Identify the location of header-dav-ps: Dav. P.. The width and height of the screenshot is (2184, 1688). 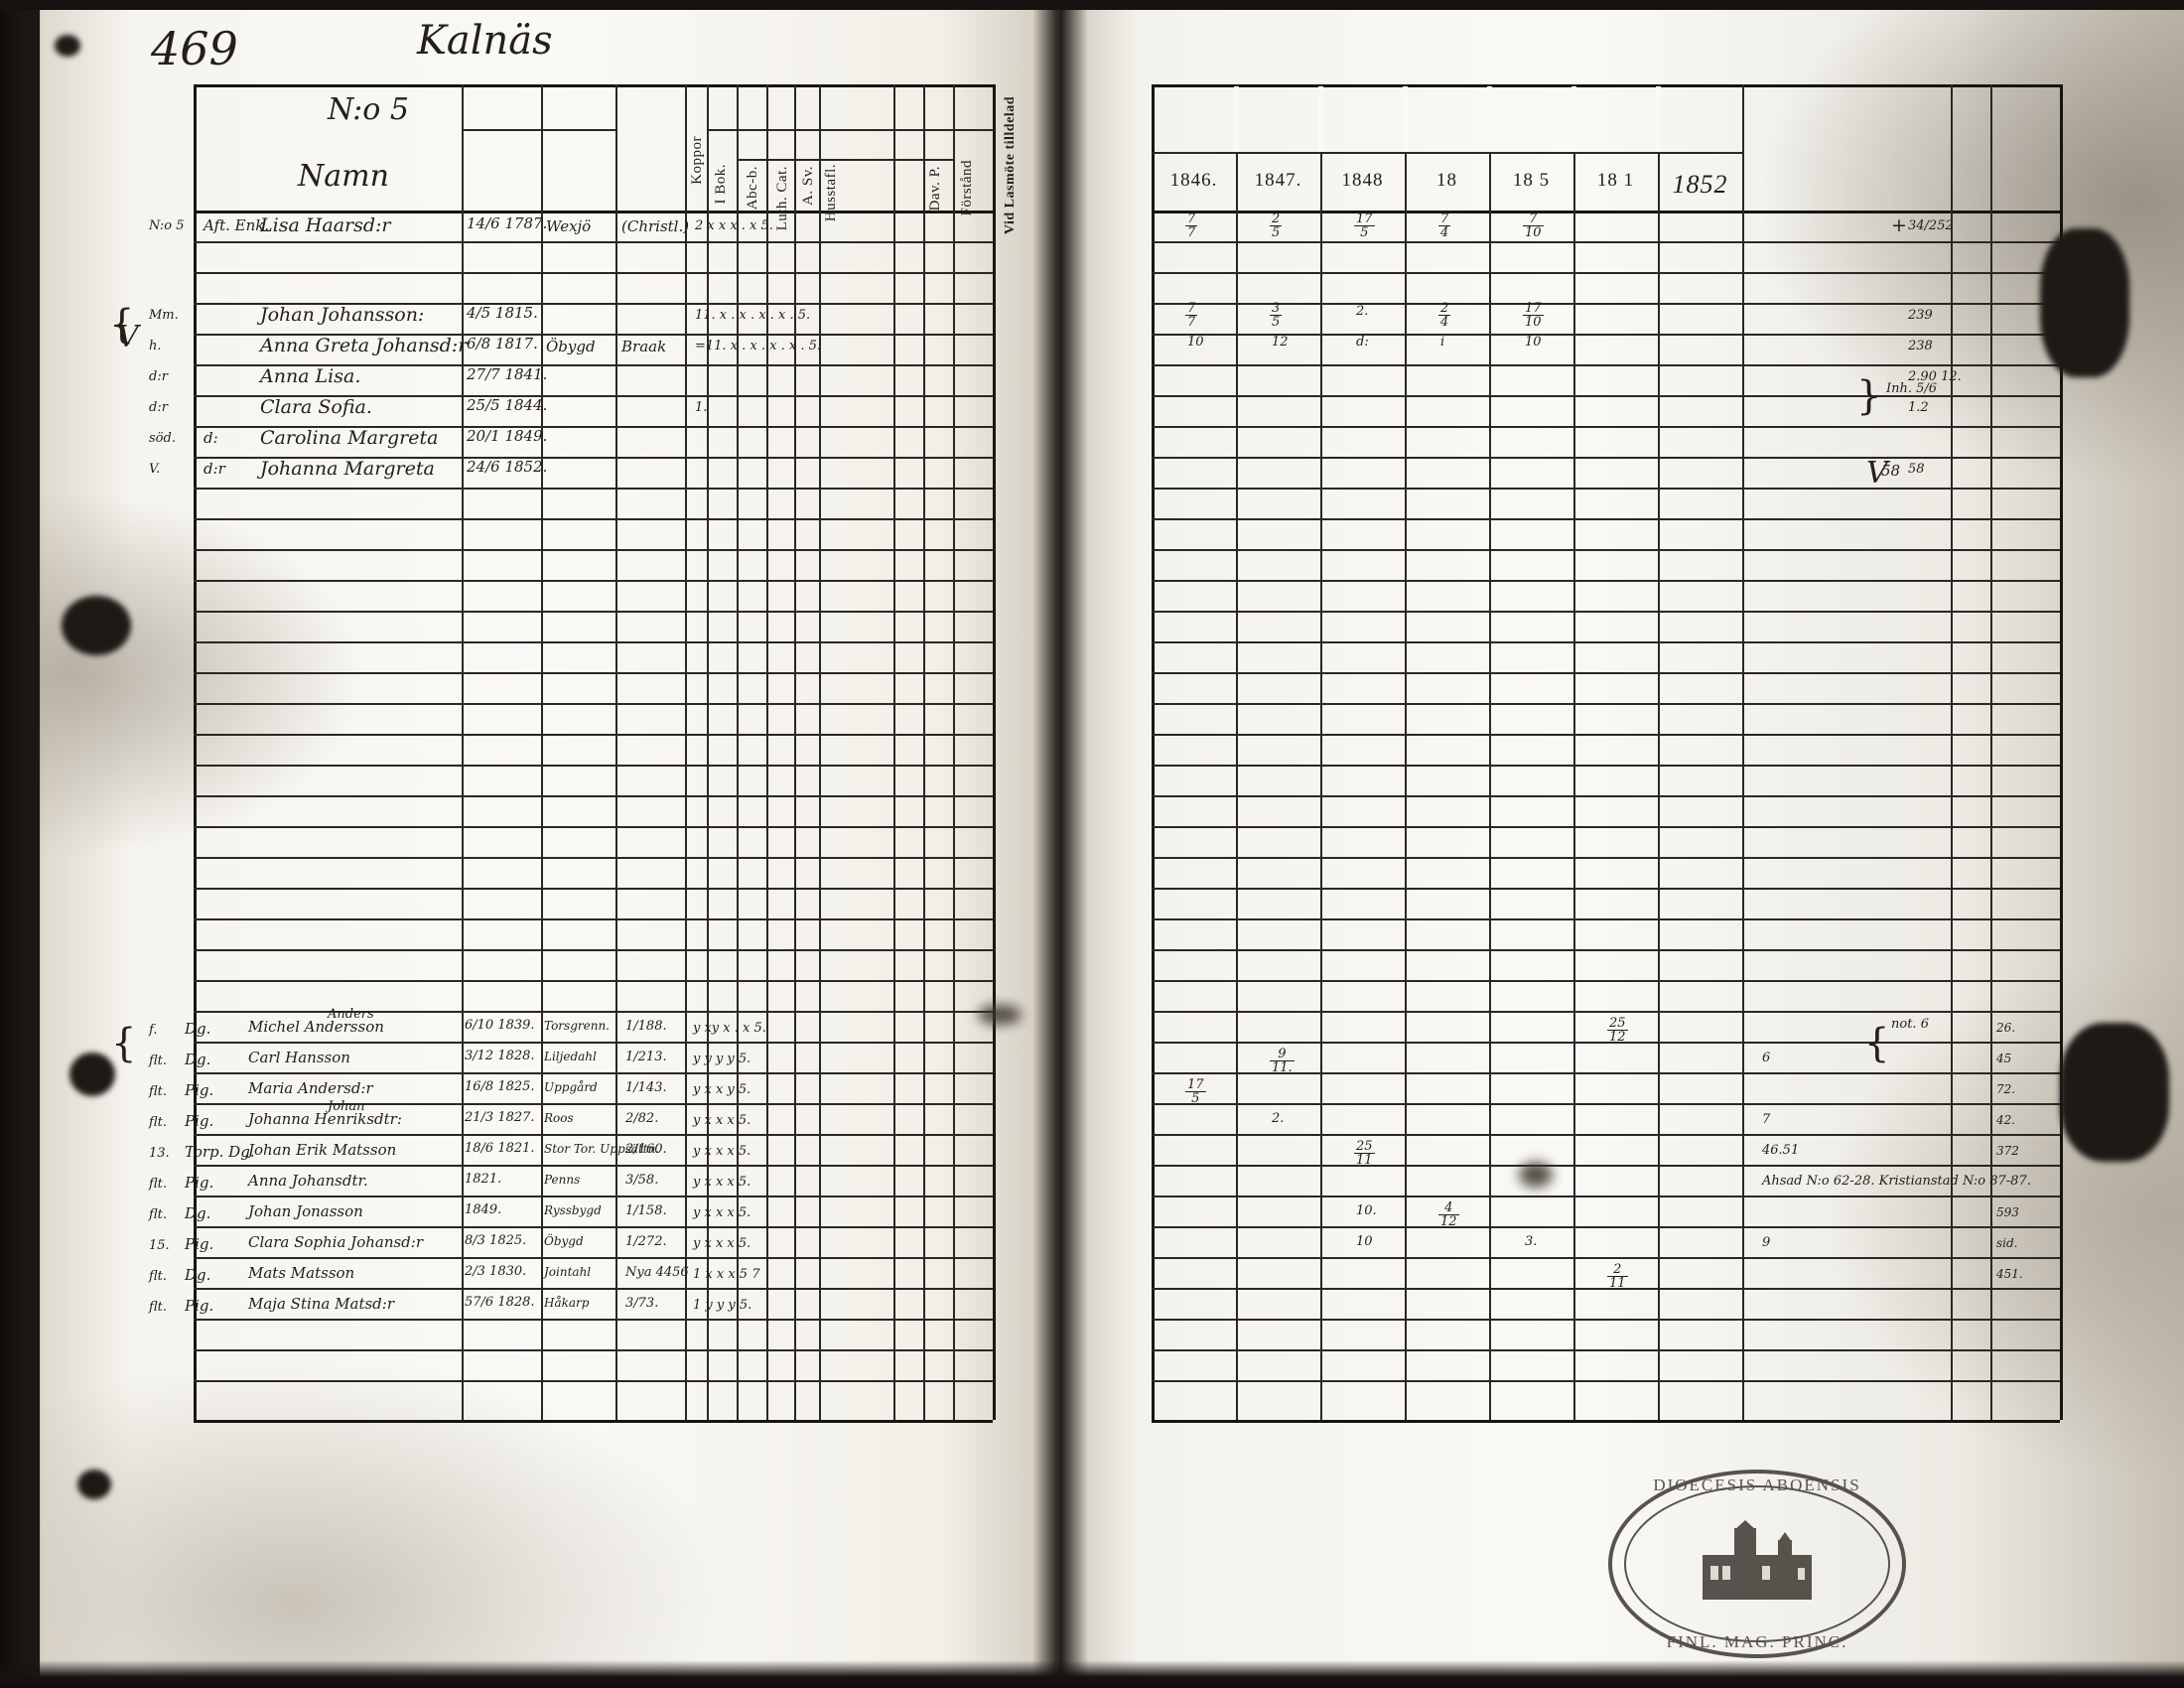
(935, 188).